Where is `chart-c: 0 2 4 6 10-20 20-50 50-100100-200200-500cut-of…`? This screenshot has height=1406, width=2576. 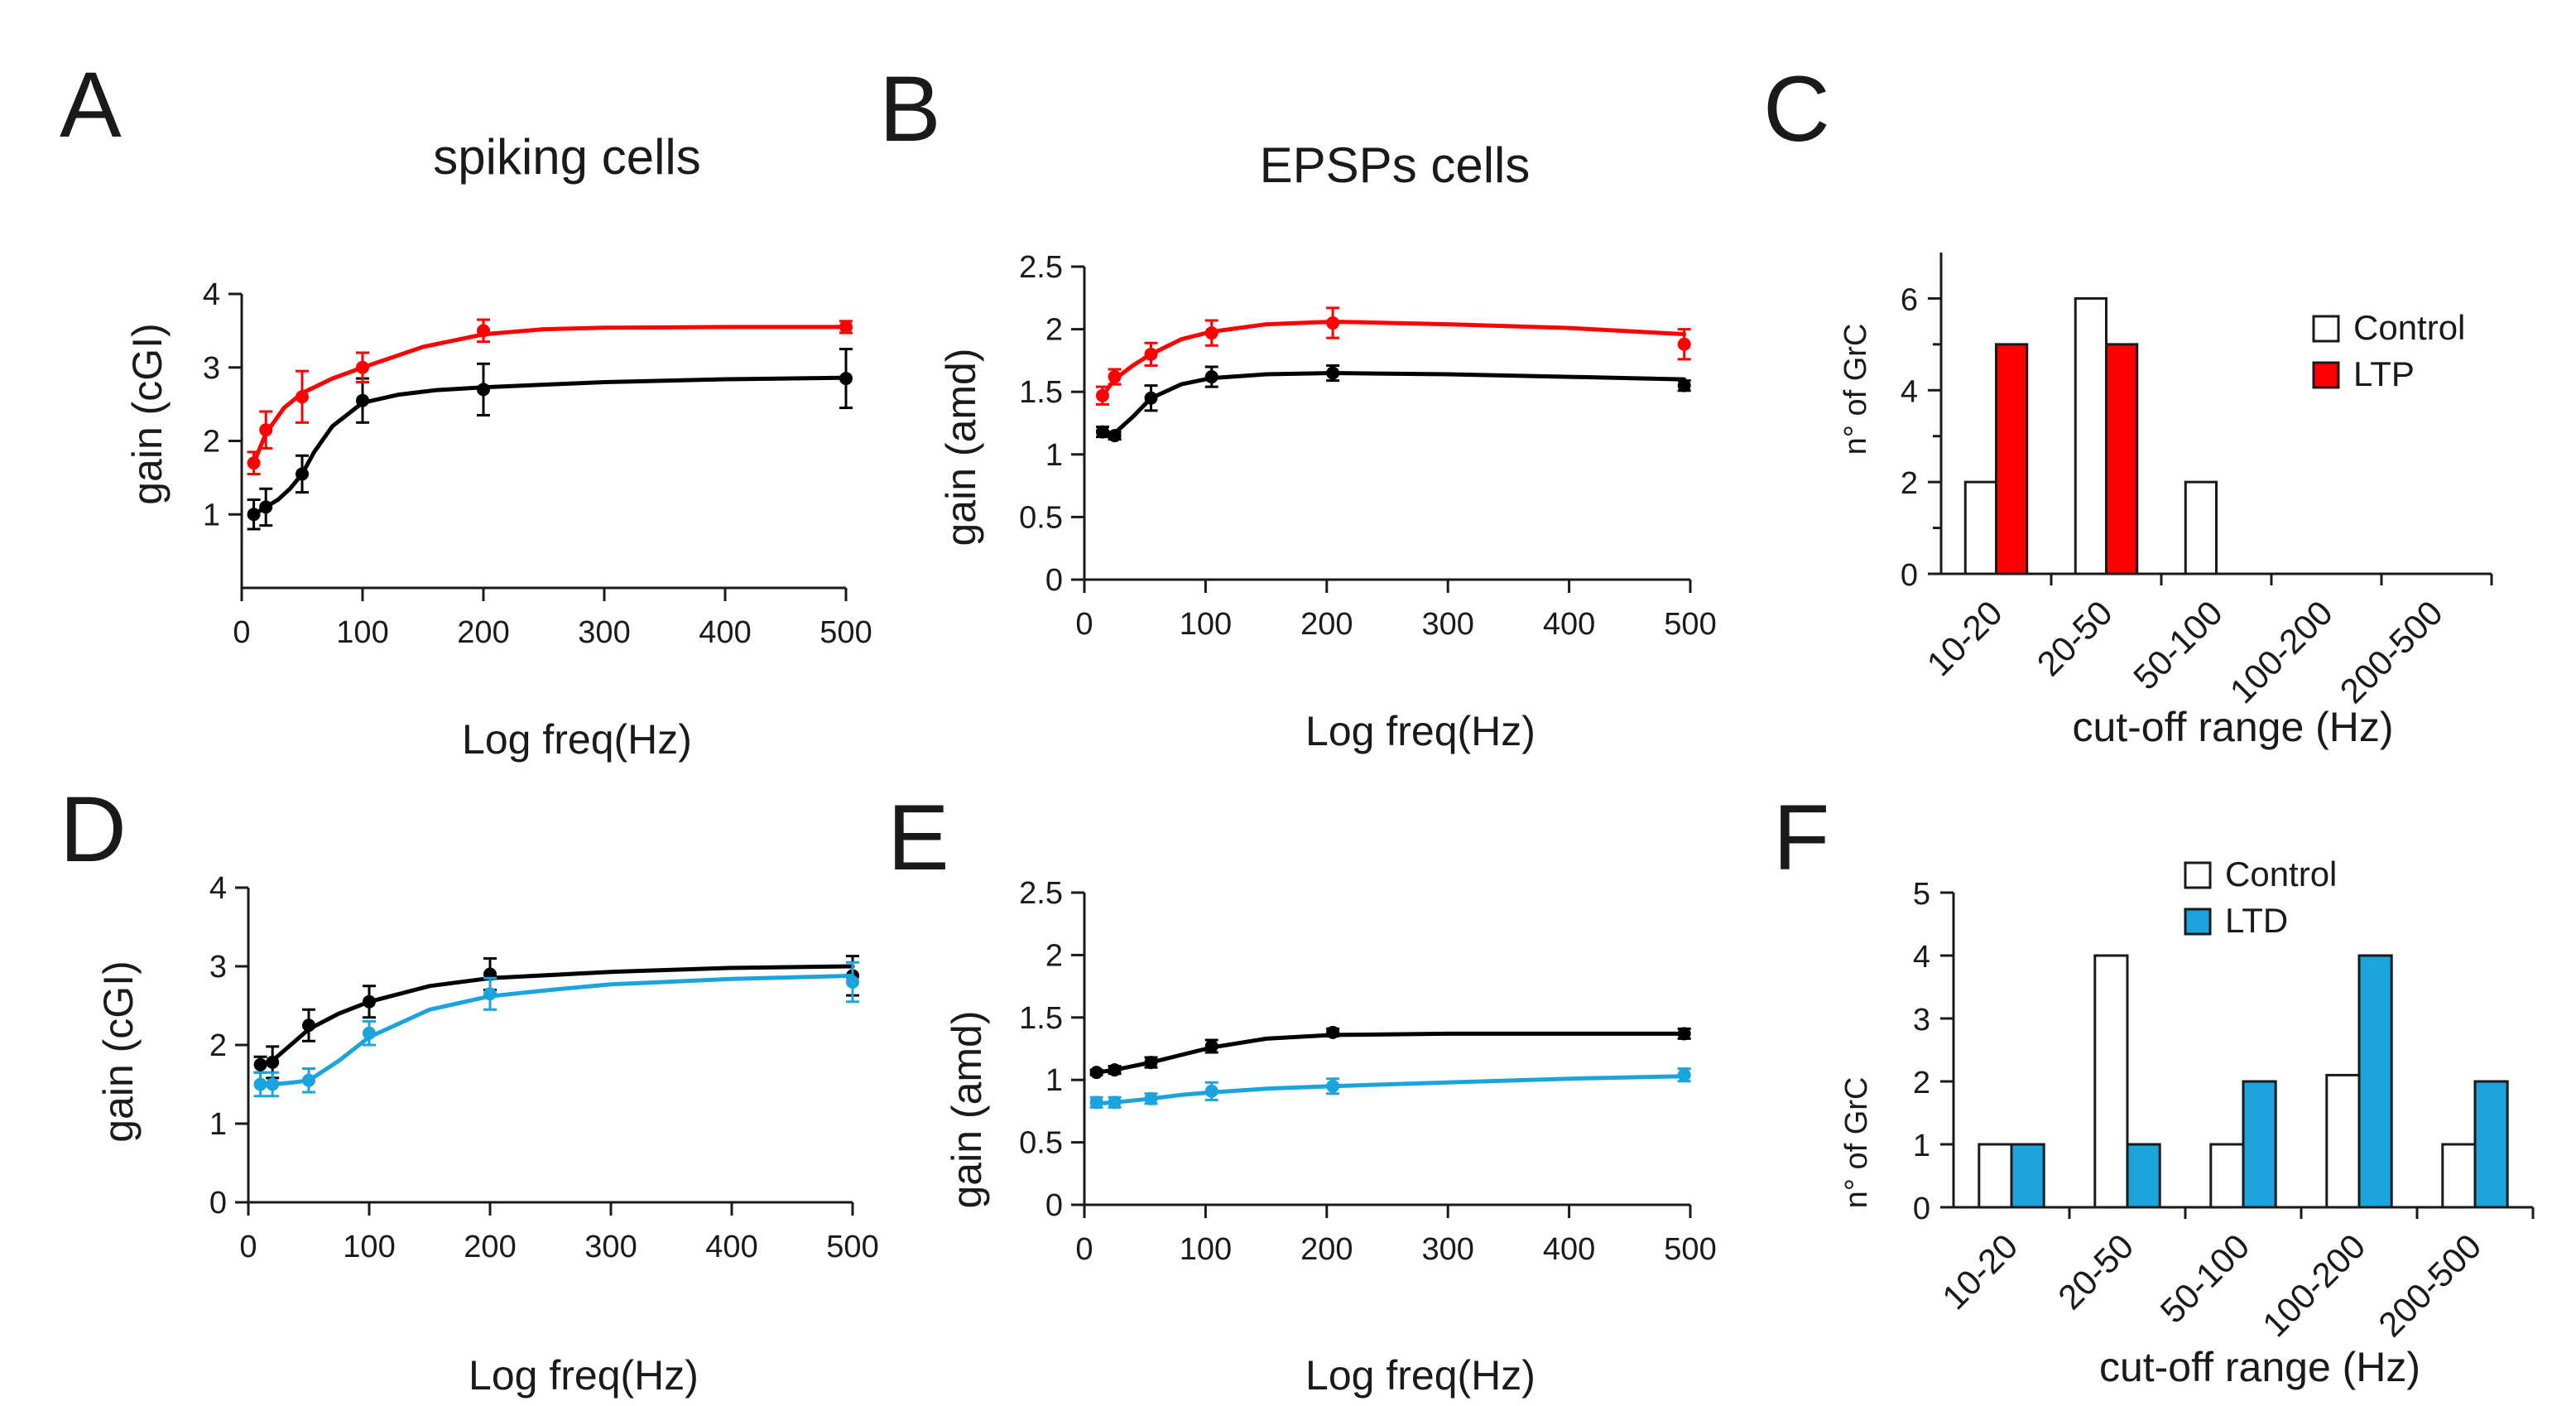
chart-c: 0 2 4 6 10-20 20-50 50-100100-200200-500cut-of… is located at coordinates (2165, 502).